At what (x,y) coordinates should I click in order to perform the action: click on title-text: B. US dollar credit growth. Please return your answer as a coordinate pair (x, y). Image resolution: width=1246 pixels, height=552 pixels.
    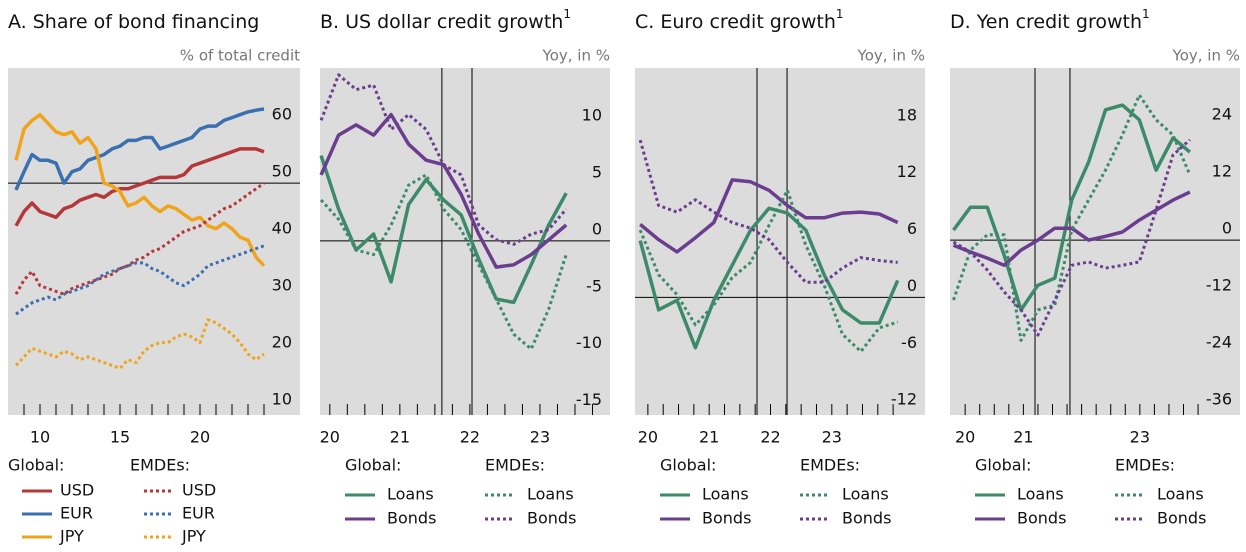
    Looking at the image, I should click on (441, 22).